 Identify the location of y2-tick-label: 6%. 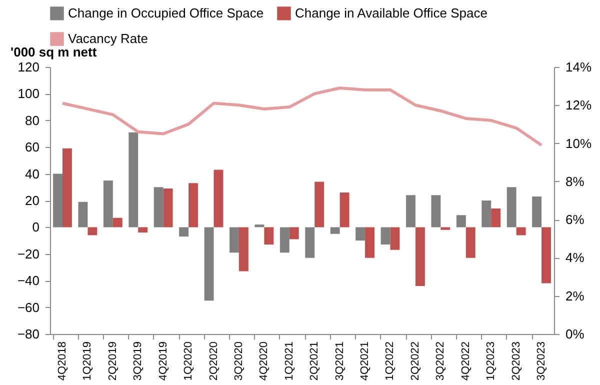
(575, 220).